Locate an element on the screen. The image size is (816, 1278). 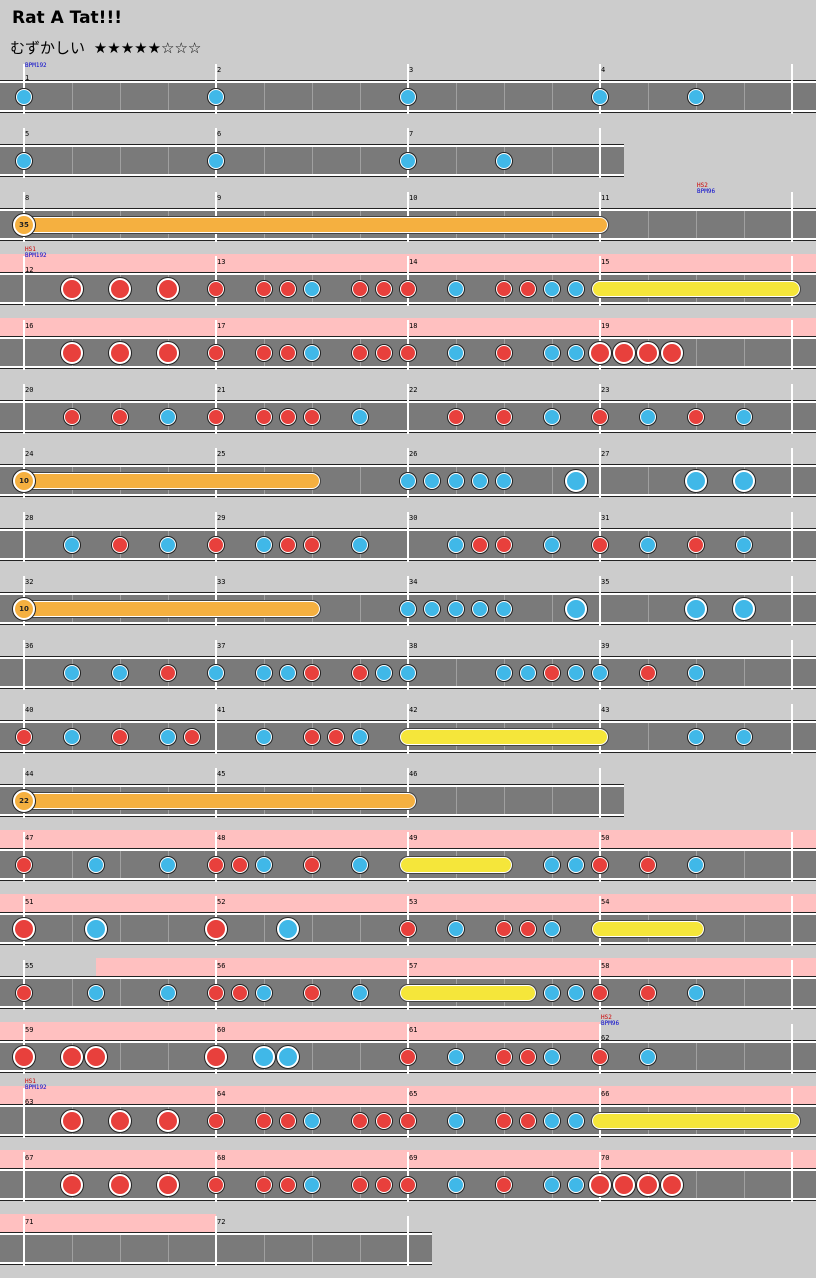
measure-number: 9 is located at coordinates (219, 198).